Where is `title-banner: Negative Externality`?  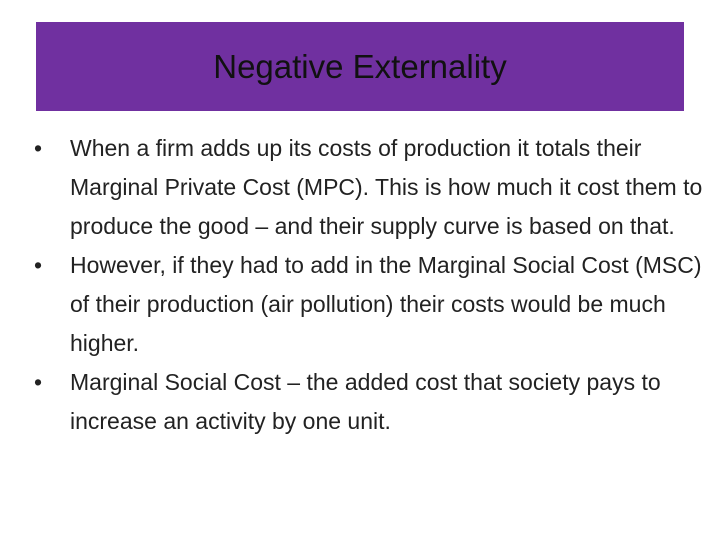 title-banner: Negative Externality is located at coordinates (360, 66).